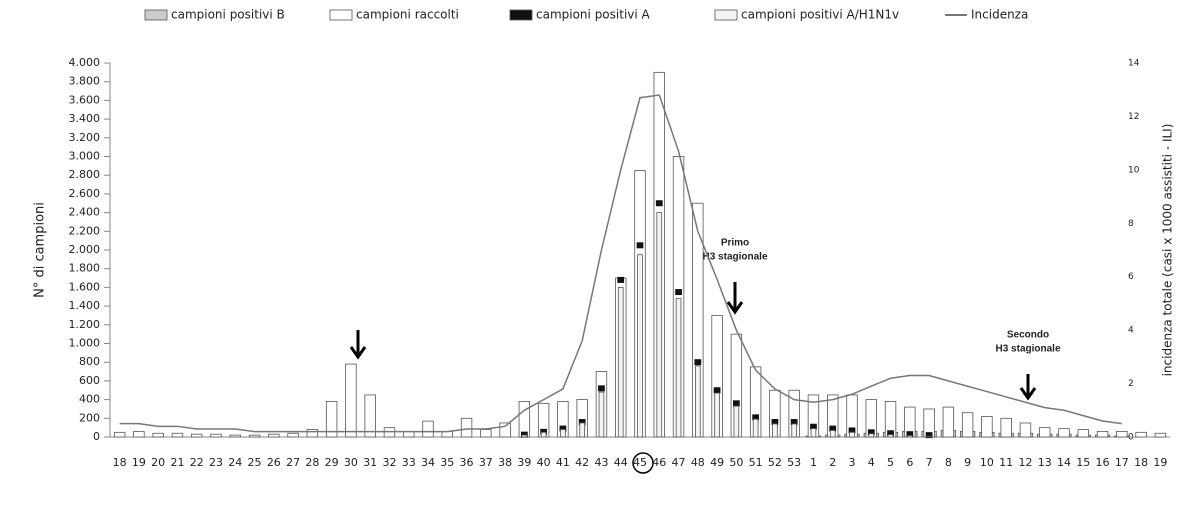  What do you see at coordinates (820, 15) in the screenshot?
I see `legend-label: campioni positivi A/H1N1v` at bounding box center [820, 15].